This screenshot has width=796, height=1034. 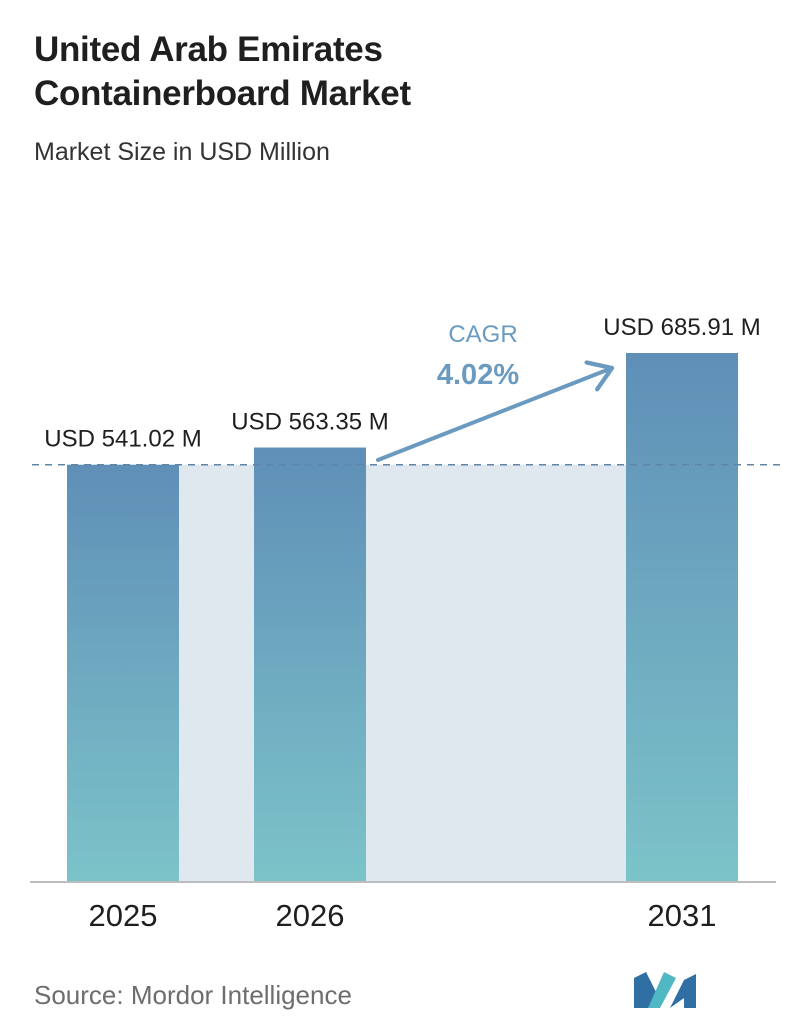 What do you see at coordinates (665, 990) in the screenshot?
I see `mordor-intelligence-logo-icon` at bounding box center [665, 990].